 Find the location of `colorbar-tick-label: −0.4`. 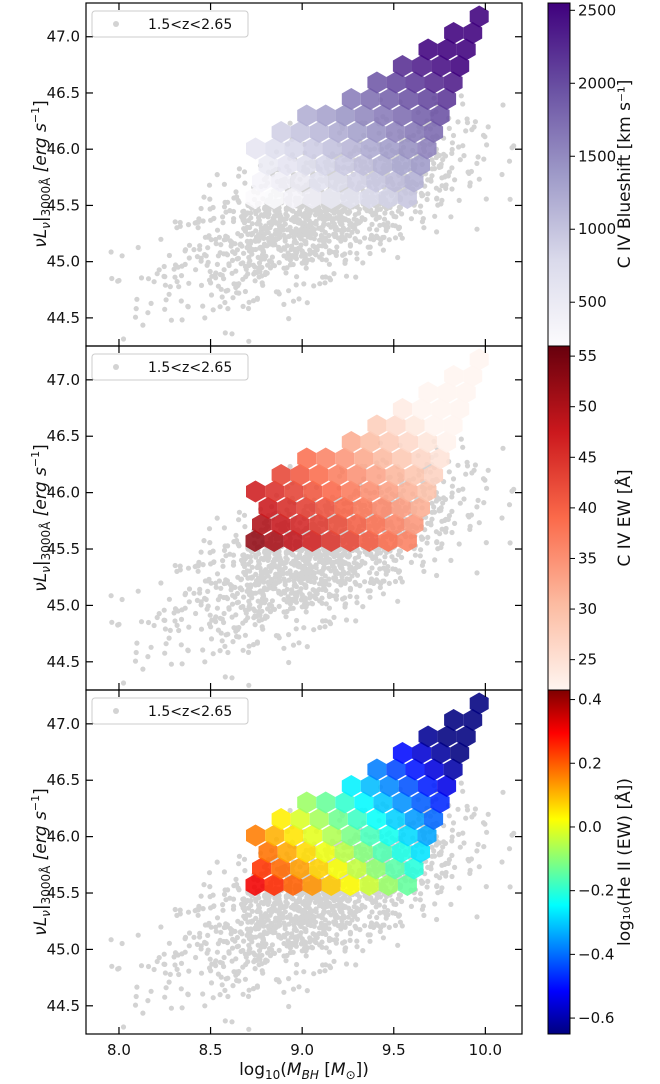

colorbar-tick-label: −0.4 is located at coordinates (596, 954).